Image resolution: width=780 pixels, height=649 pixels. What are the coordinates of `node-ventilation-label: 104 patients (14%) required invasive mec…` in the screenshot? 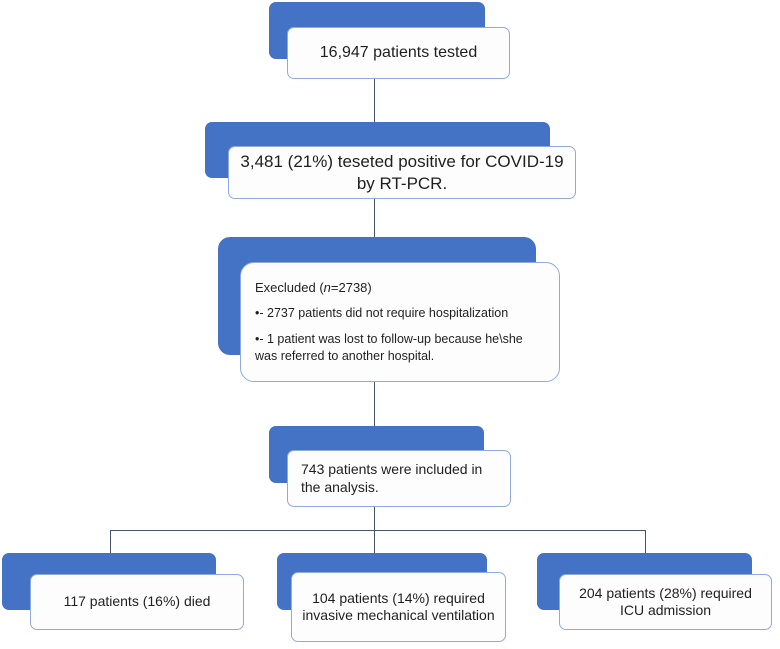 It's located at (398, 606).